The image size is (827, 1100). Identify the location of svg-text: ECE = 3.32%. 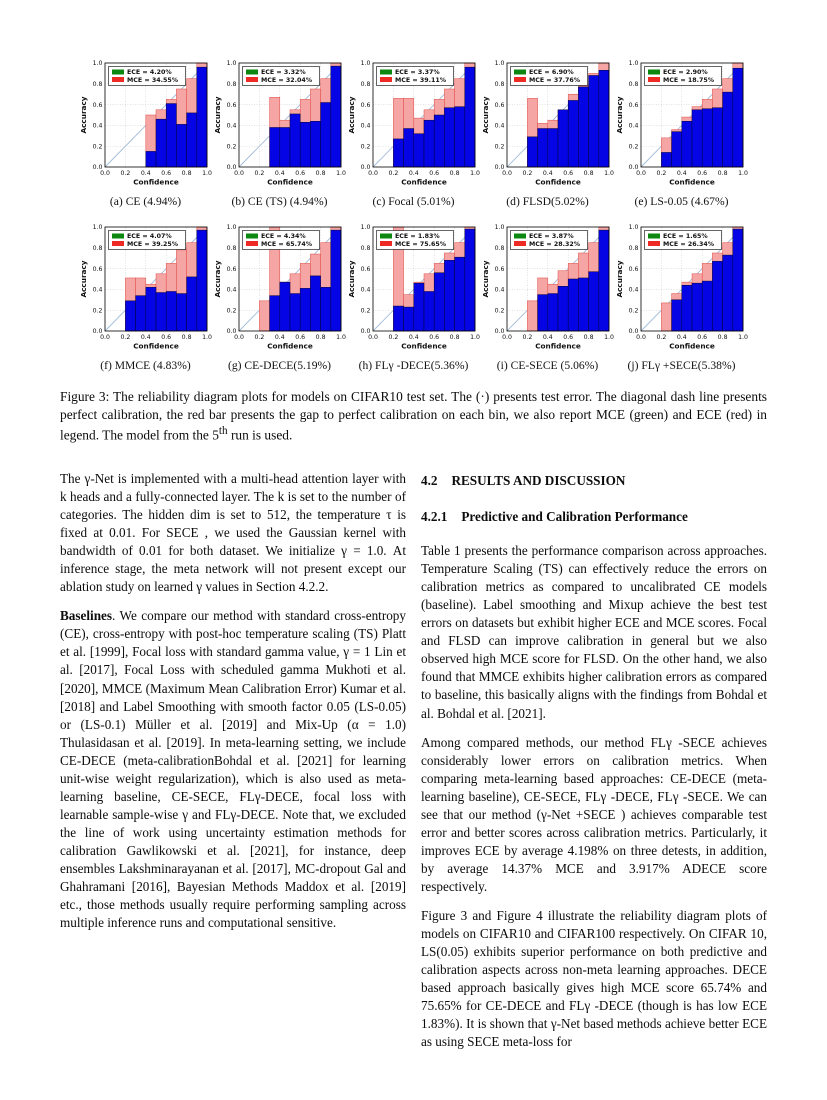
(283, 72).